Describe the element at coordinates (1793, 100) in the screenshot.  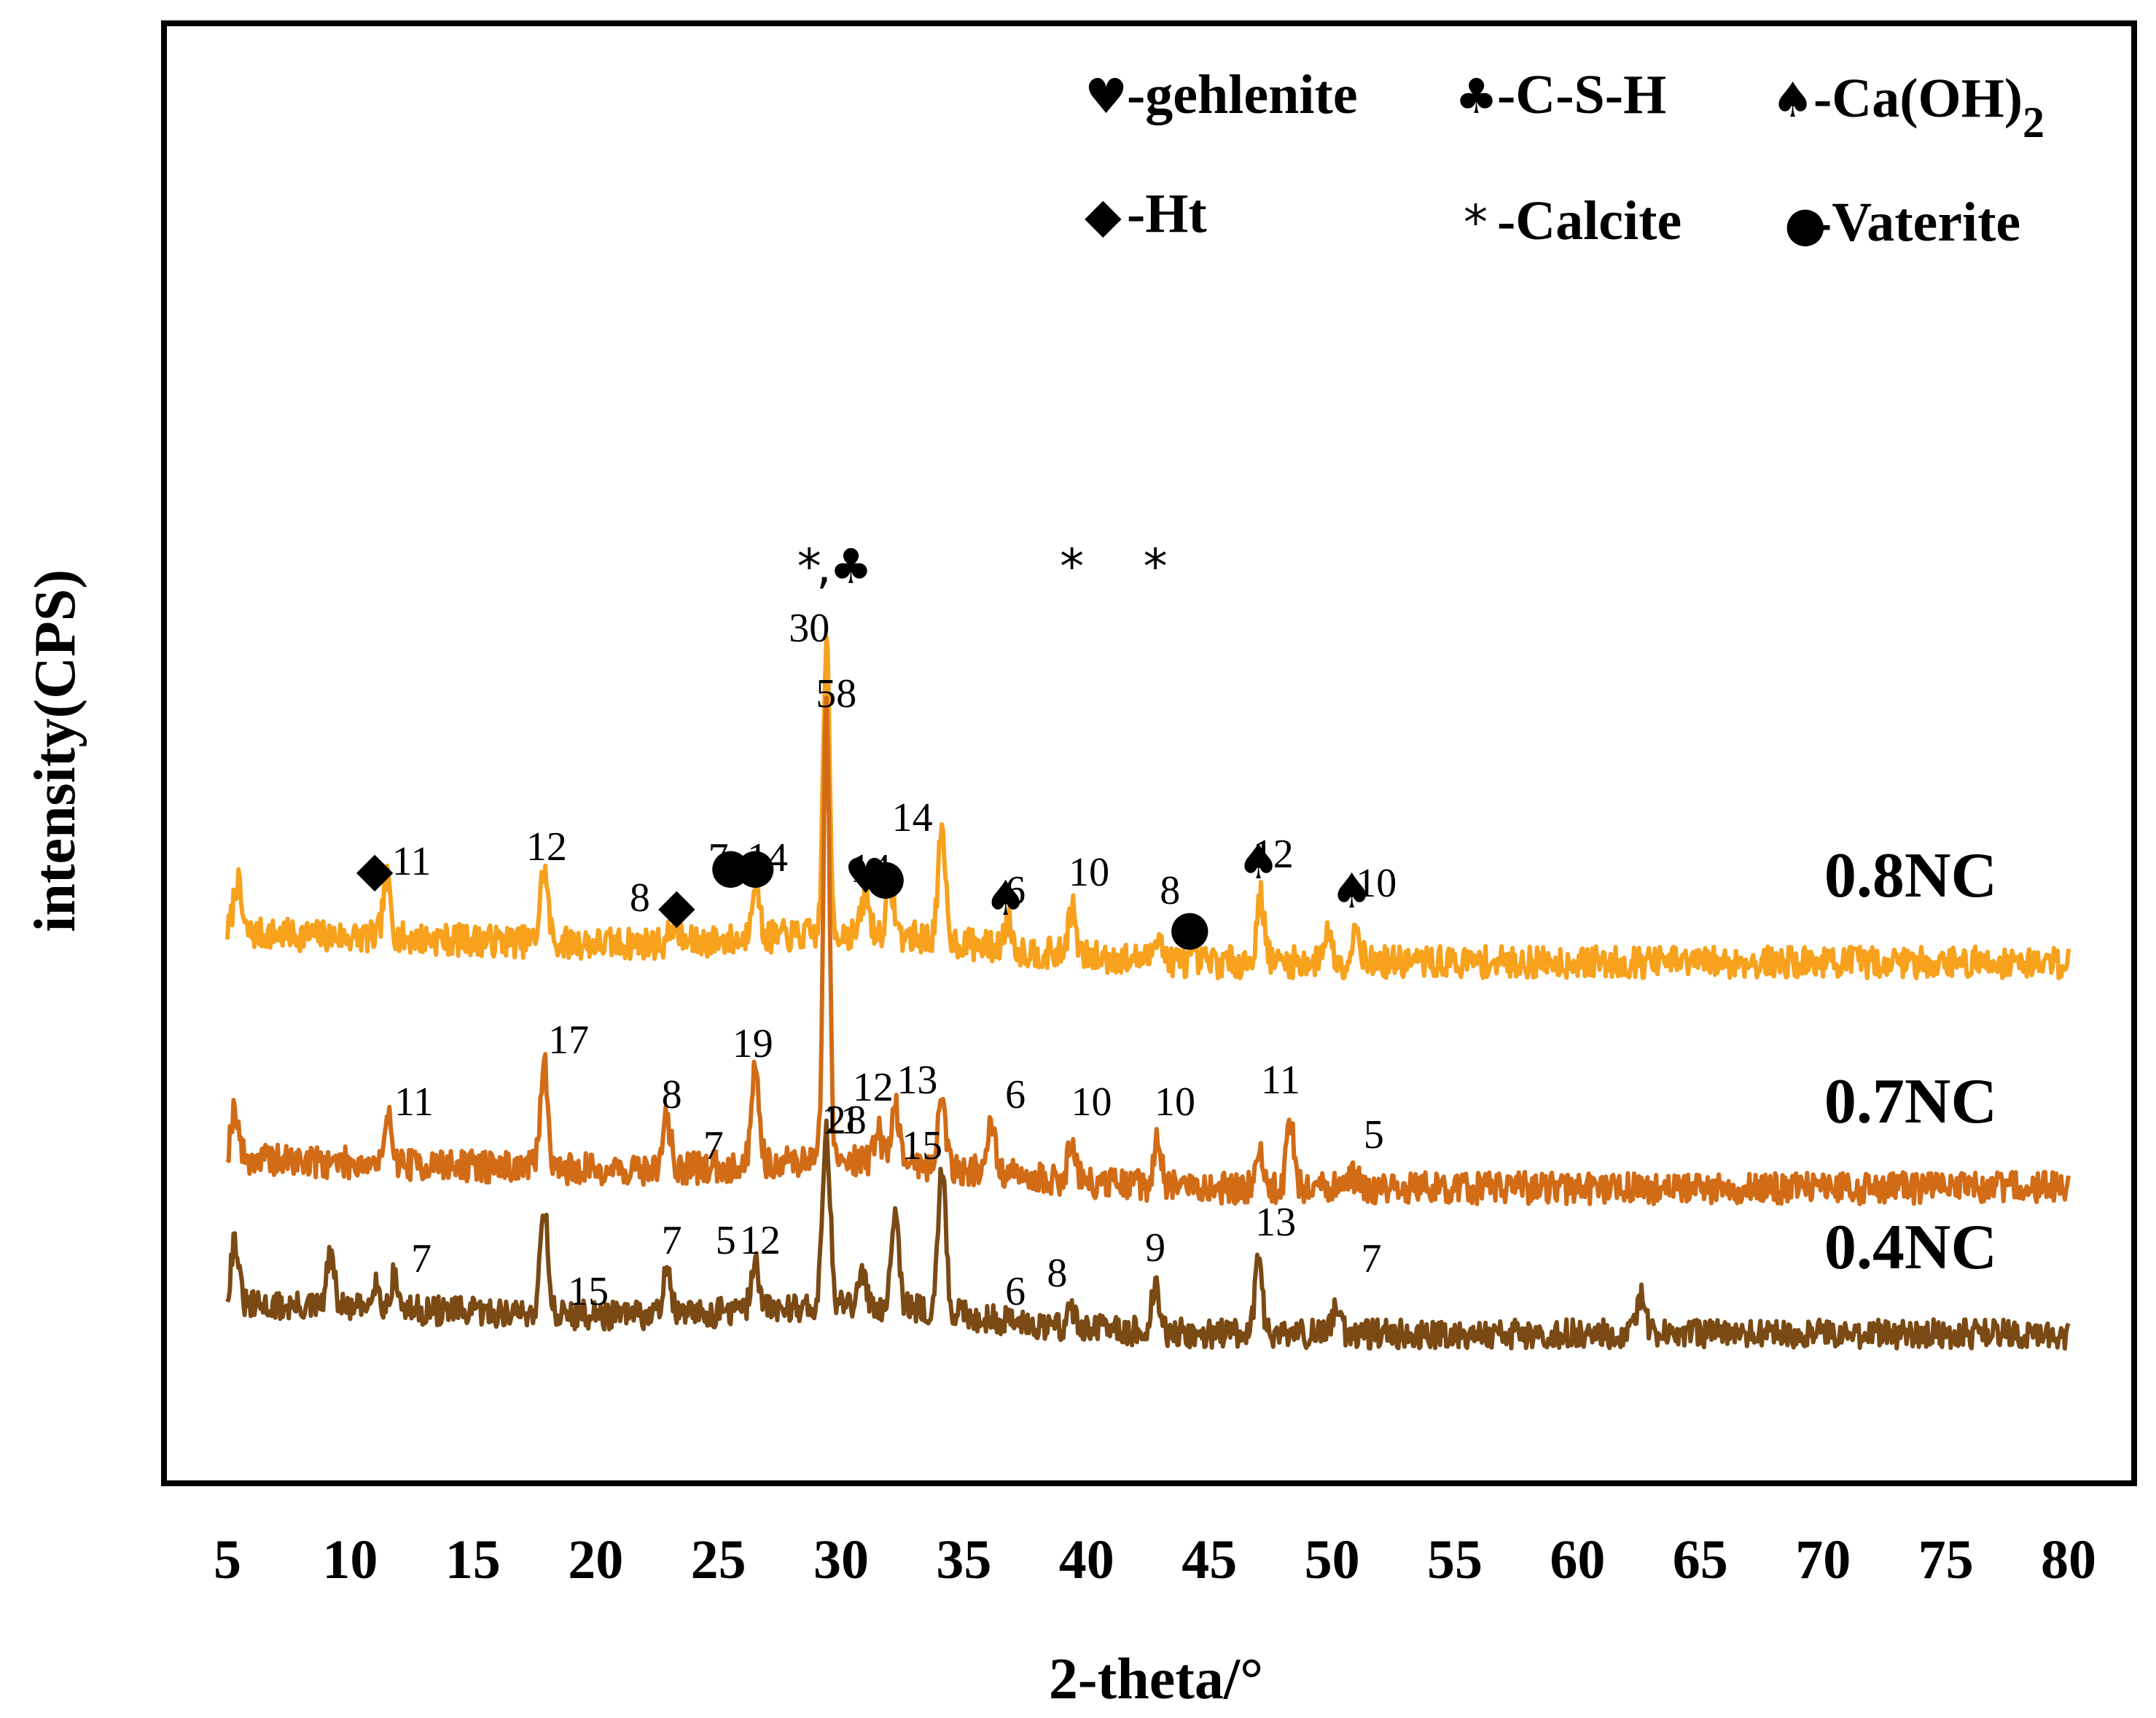
I see `legend-symbol-caoh2: ♠` at that location.